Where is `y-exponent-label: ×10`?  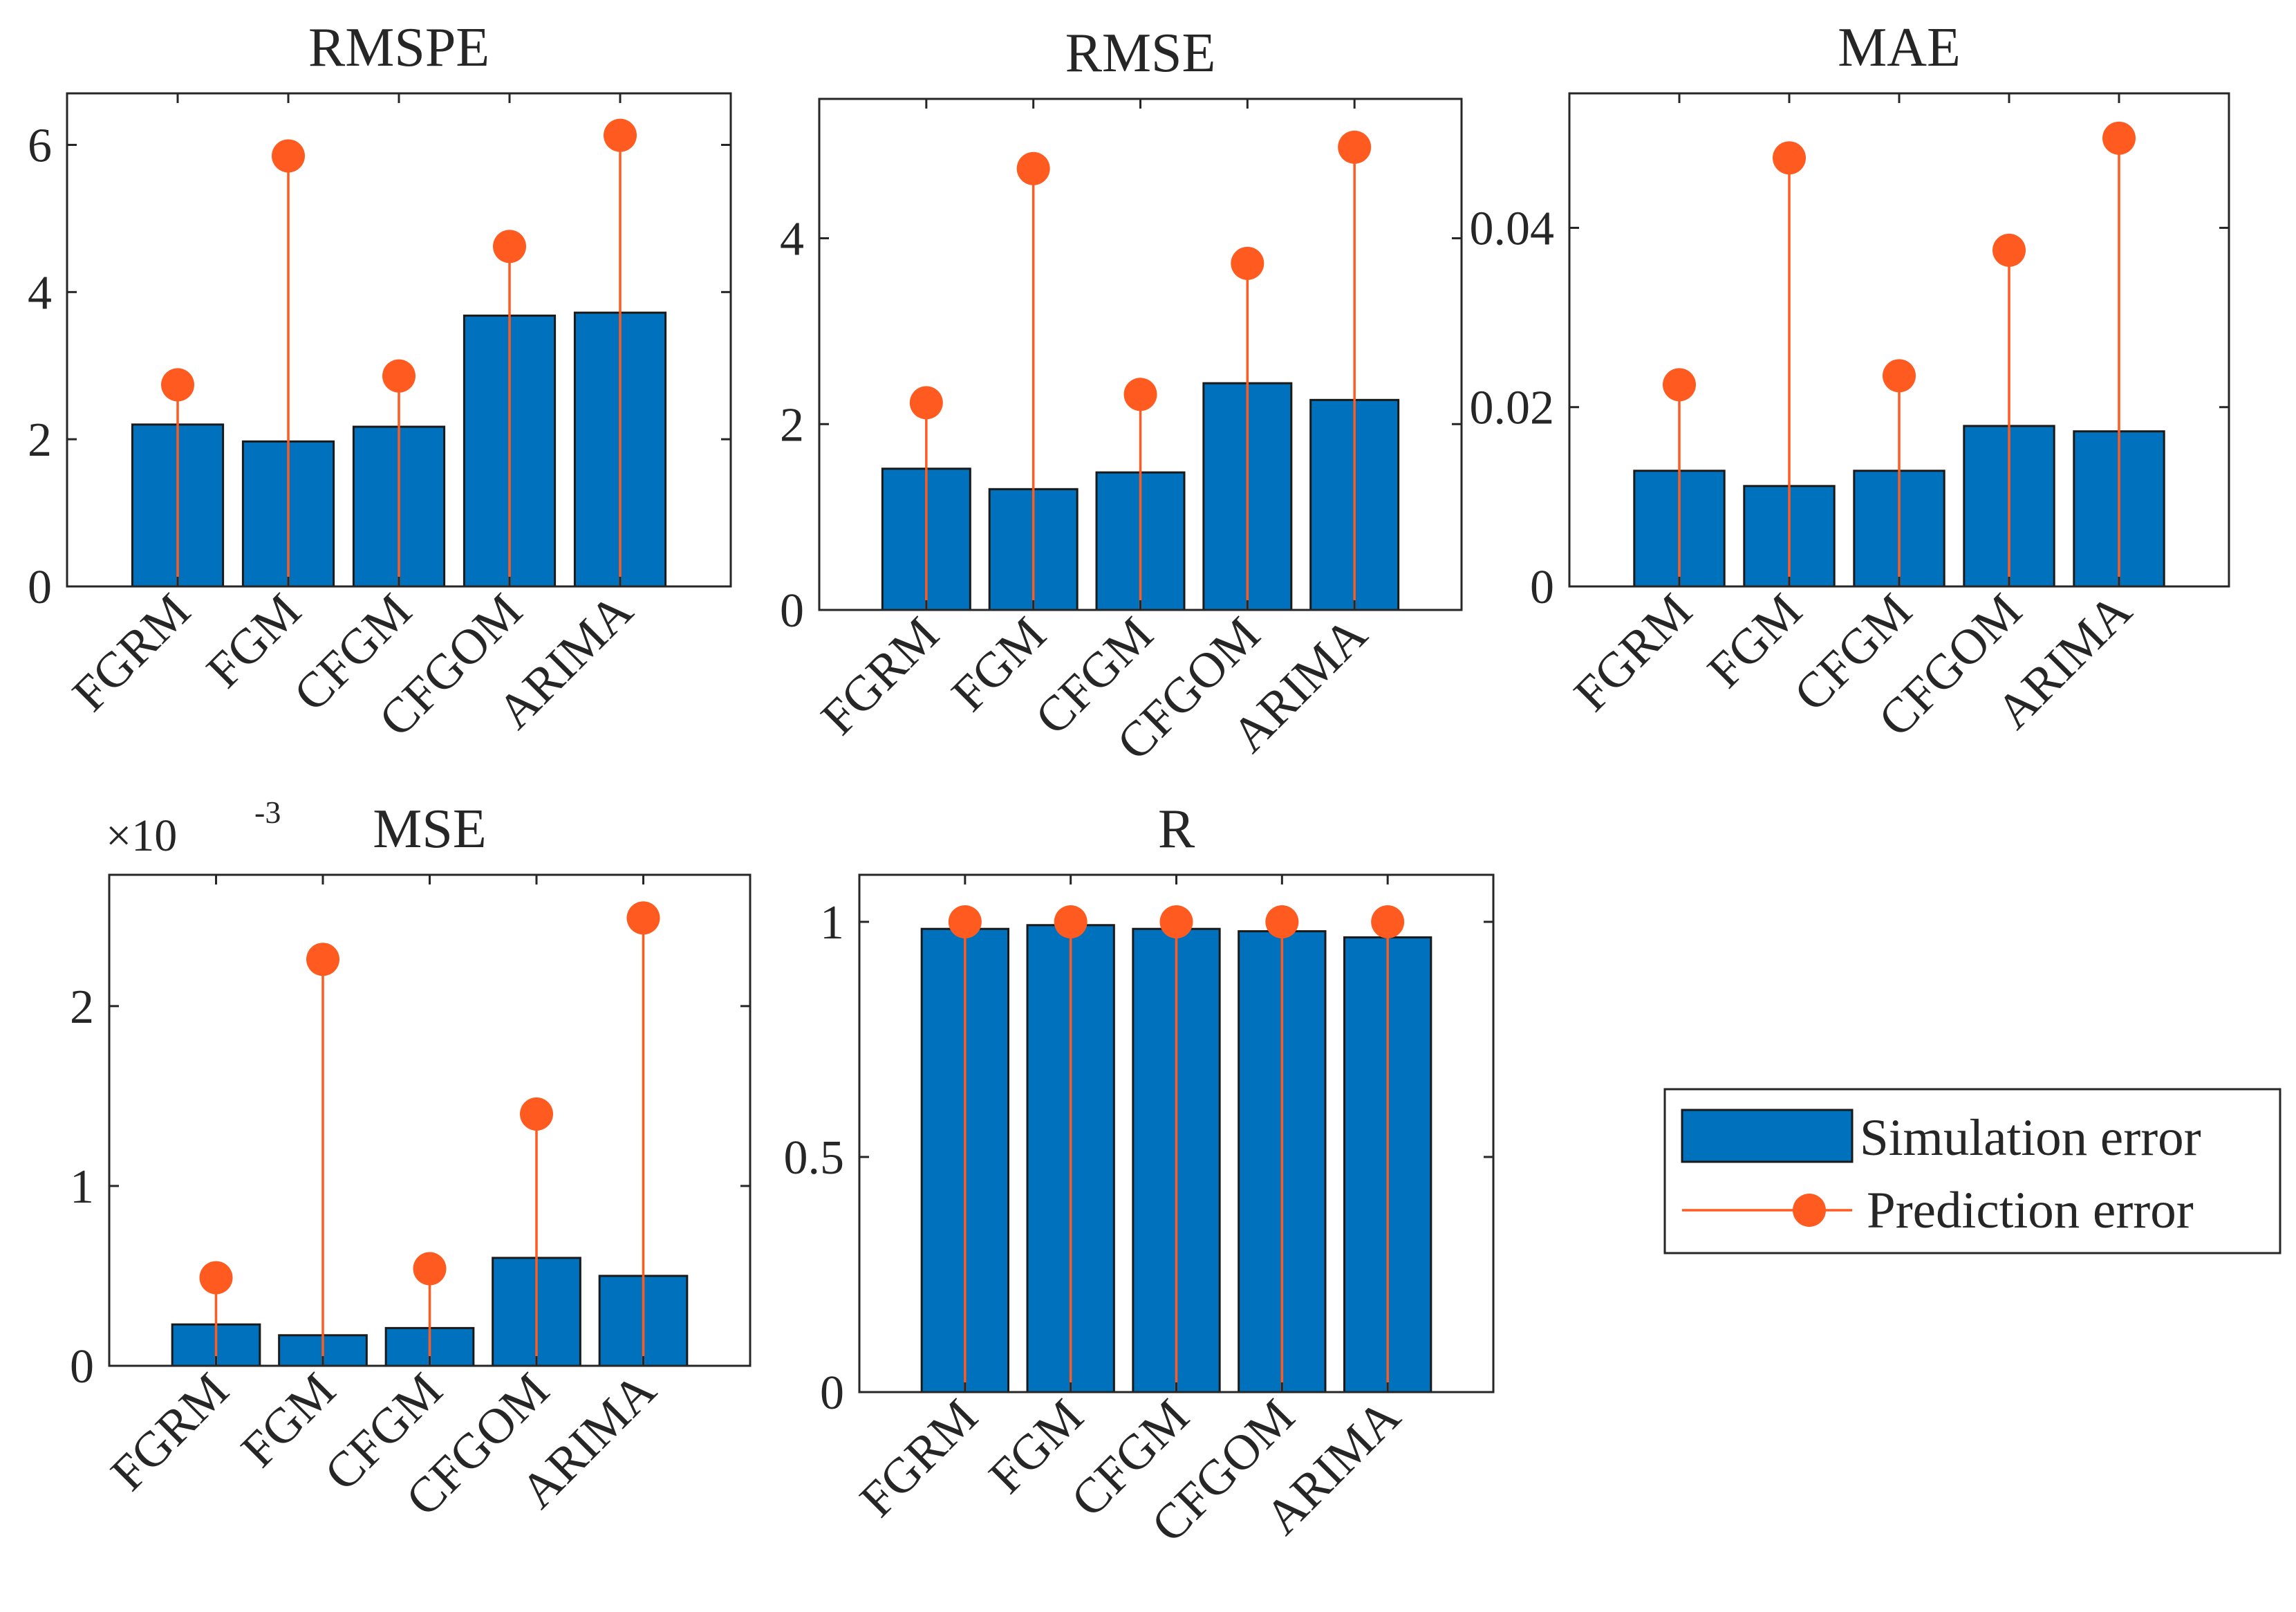
y-exponent-label: ×10 is located at coordinates (141, 835).